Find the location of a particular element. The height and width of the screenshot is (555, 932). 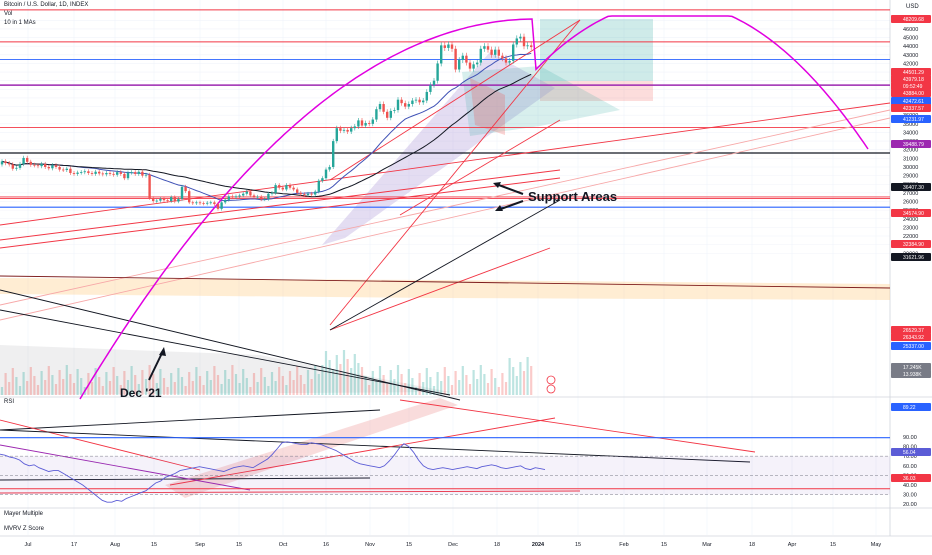

rsi-tick-label: 90.00 is located at coordinates (910, 438).